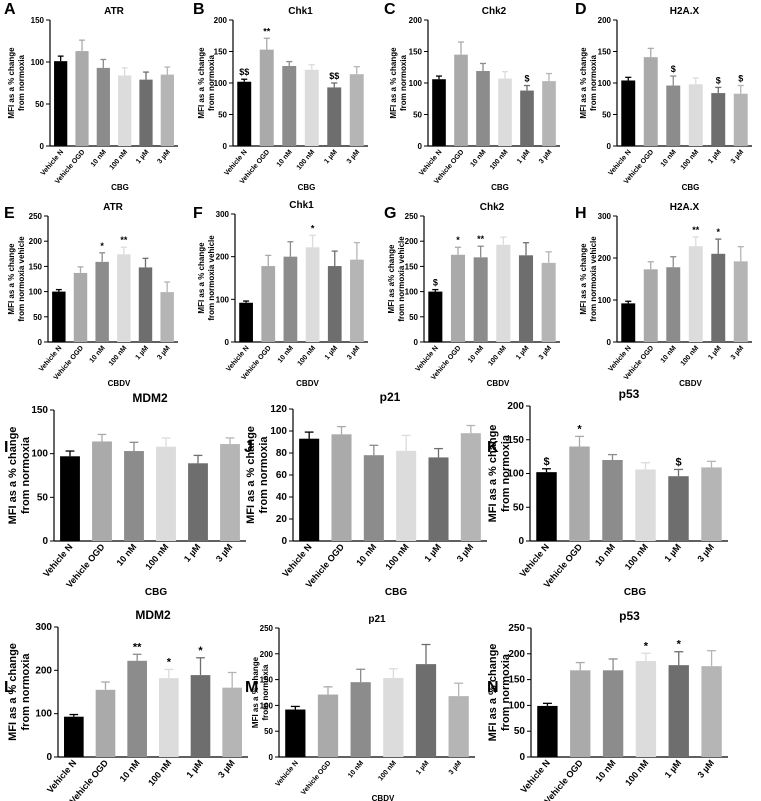 The height and width of the screenshot is (801, 761). I want to click on panel-letter: C, so click(390, 9).